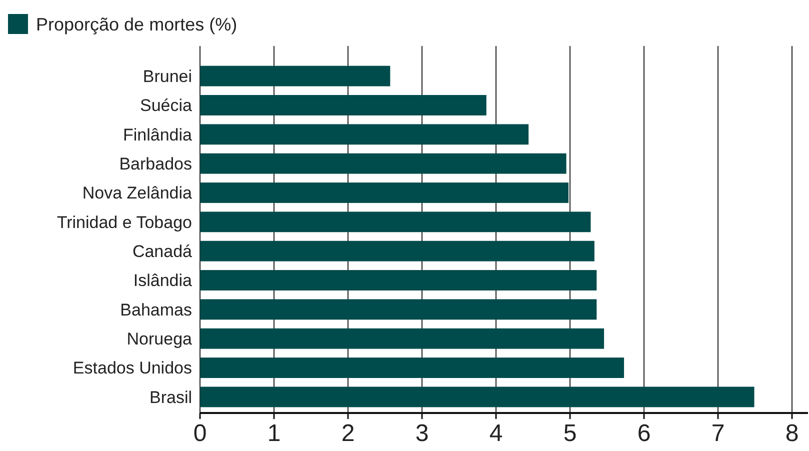 The height and width of the screenshot is (451, 809). Describe the element at coordinates (274, 433) in the screenshot. I see `x-tick-label: 1` at that location.